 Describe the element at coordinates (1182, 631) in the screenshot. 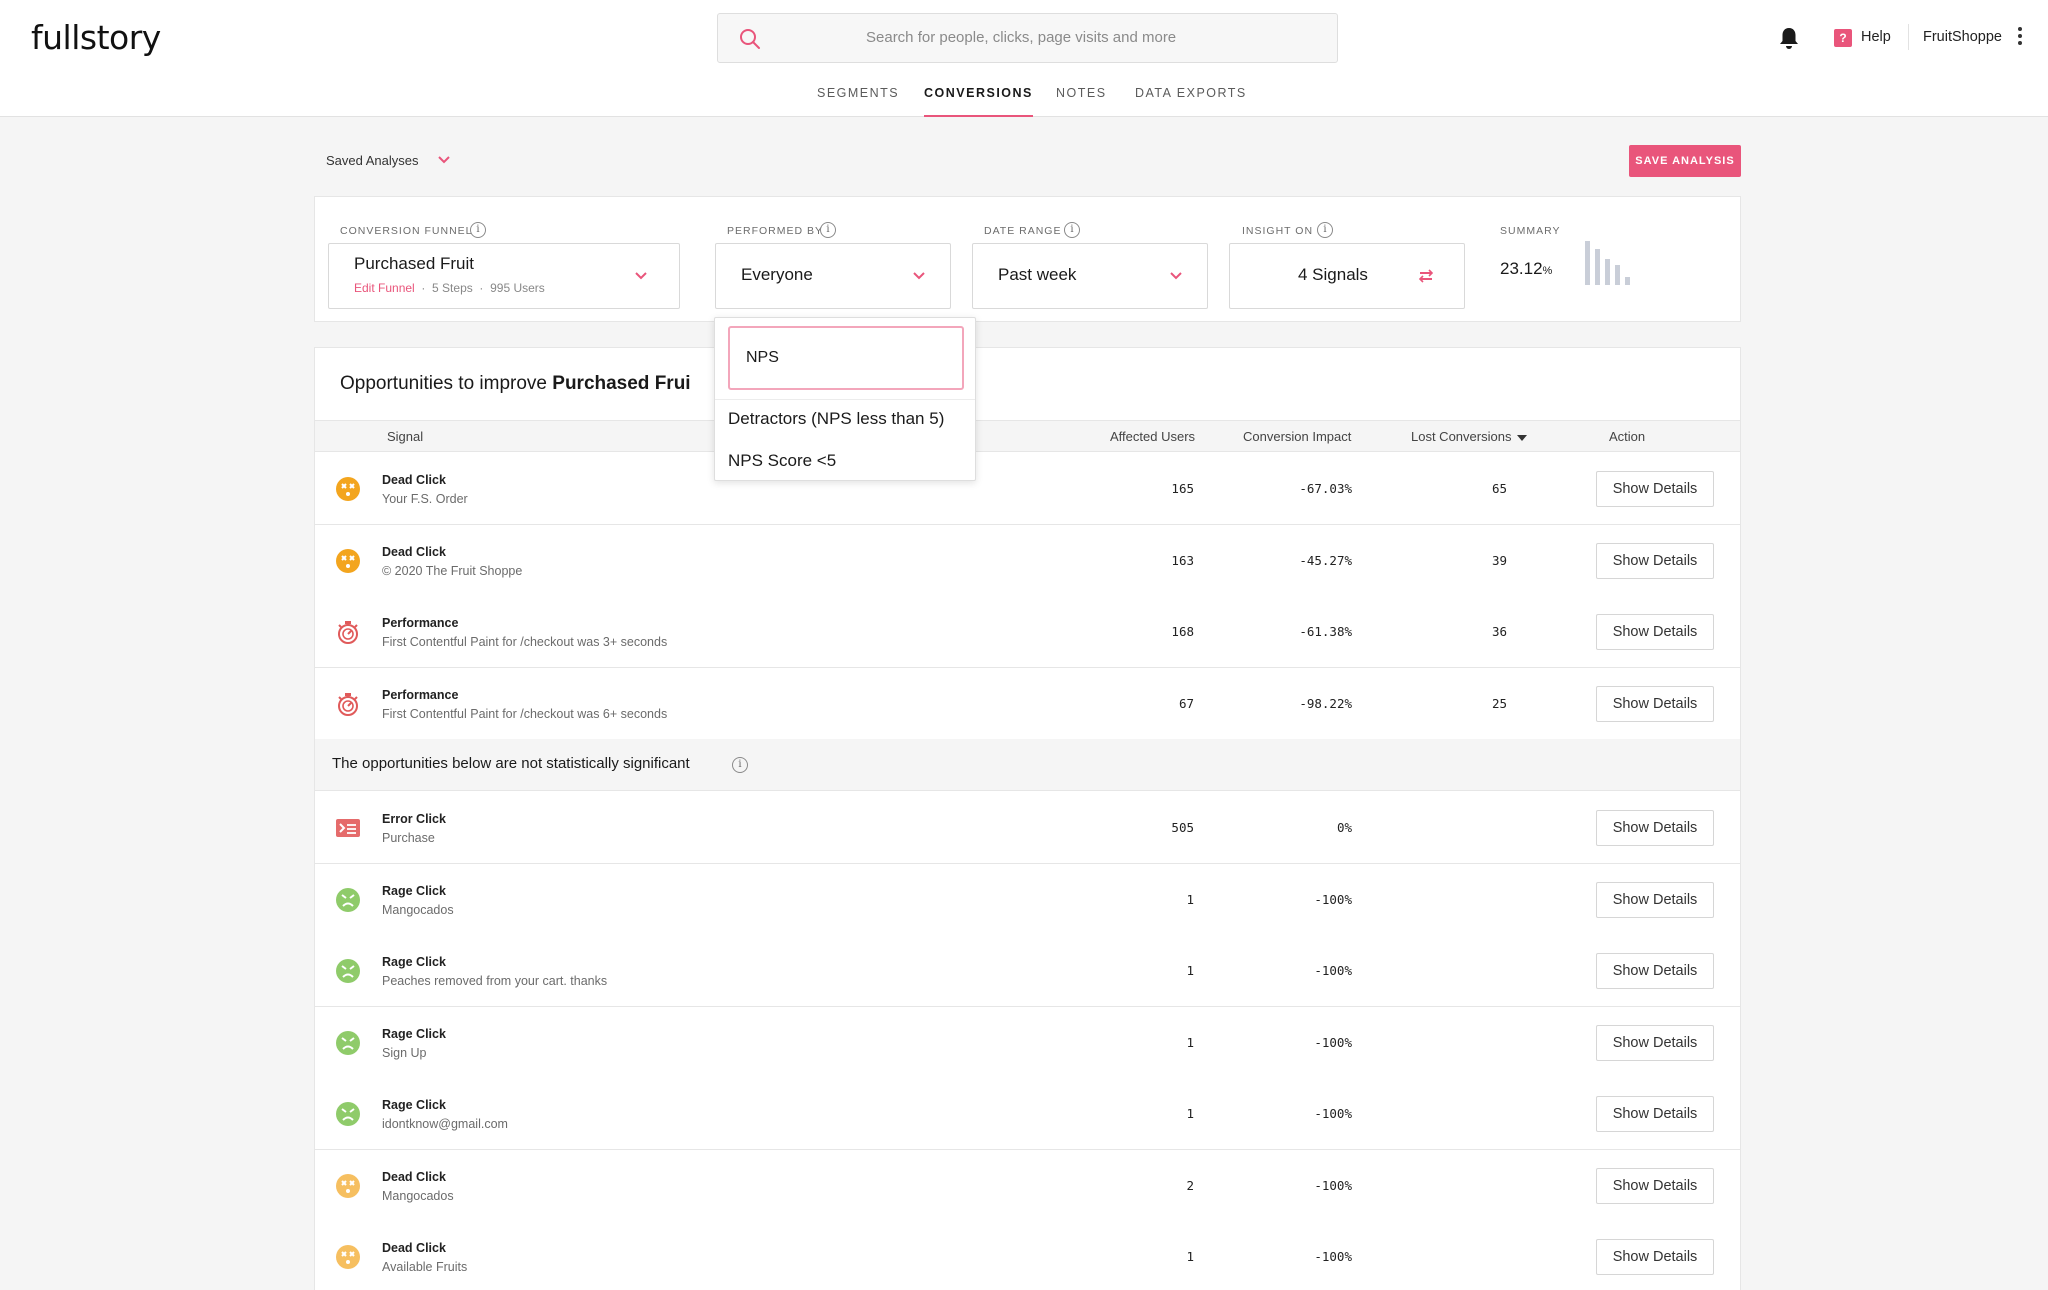

I see `affected-users-value: 168` at that location.